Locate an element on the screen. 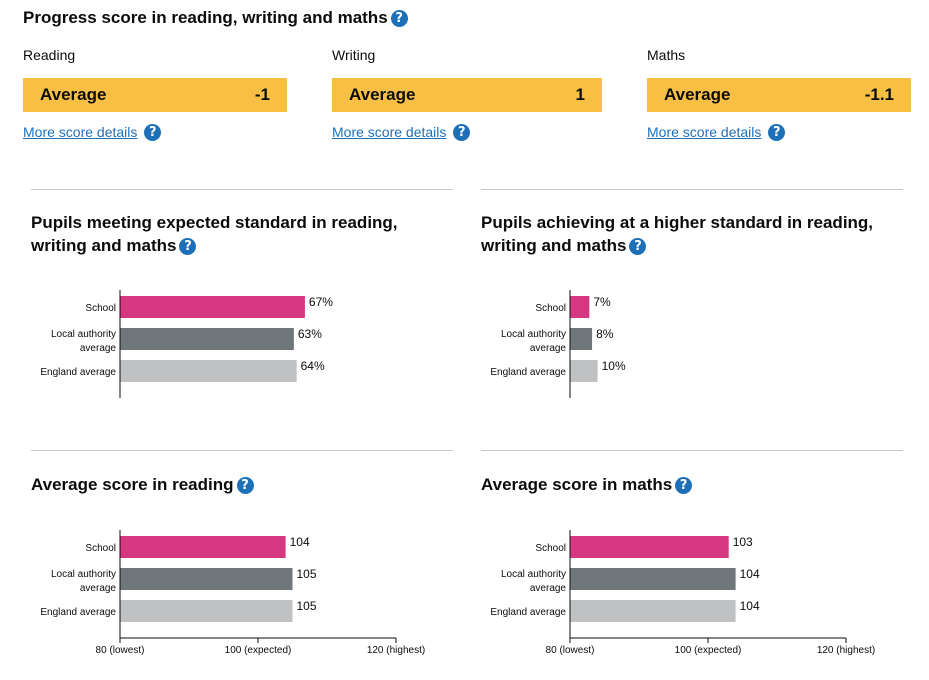  value-label-local-authority: 8% is located at coordinates (605, 334).